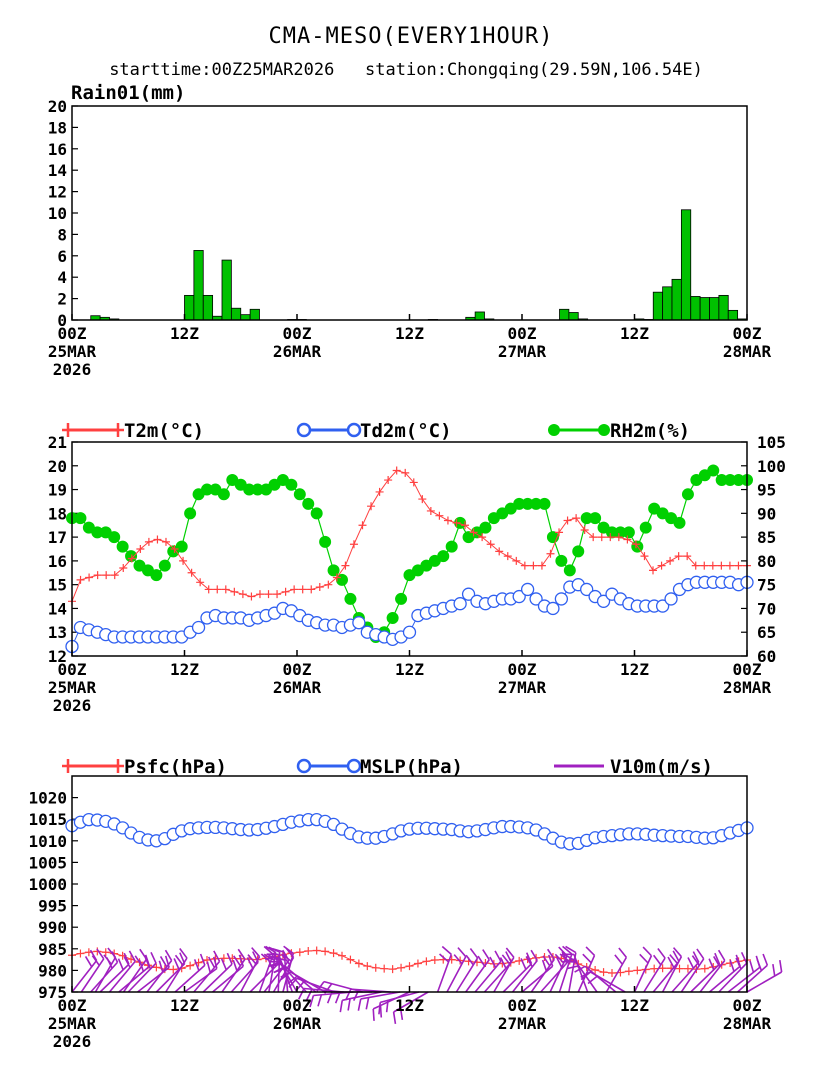 This screenshot has height=1065, width=822. Describe the element at coordinates (766, 561) in the screenshot. I see `y-tick-label-right: 80` at that location.